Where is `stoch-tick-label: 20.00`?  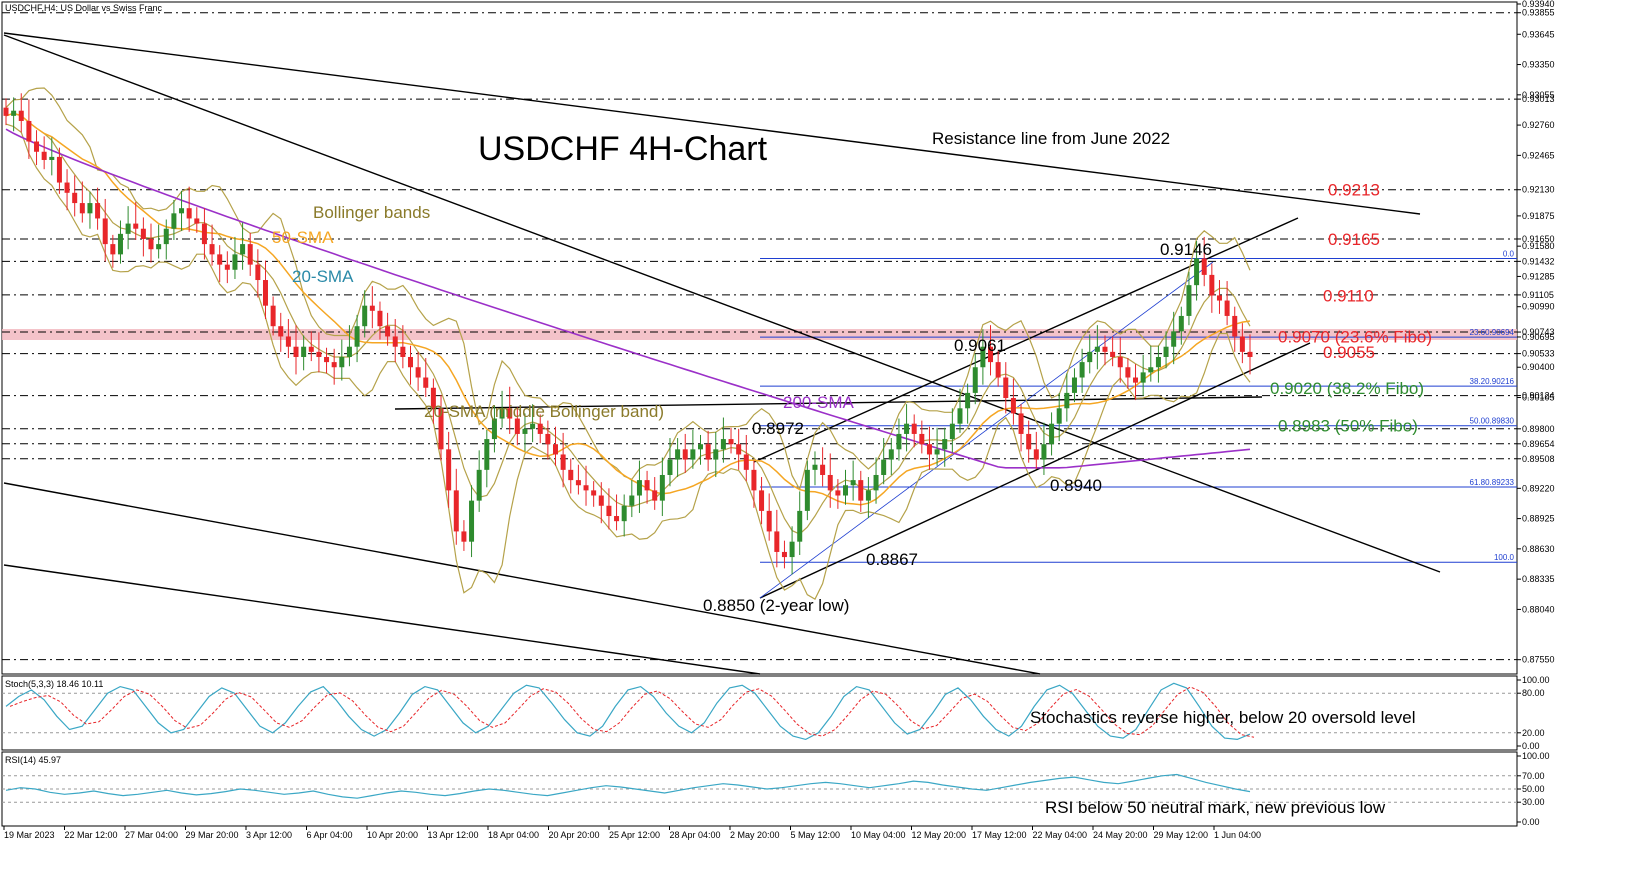
stoch-tick-label: 20.00 is located at coordinates (1533, 733).